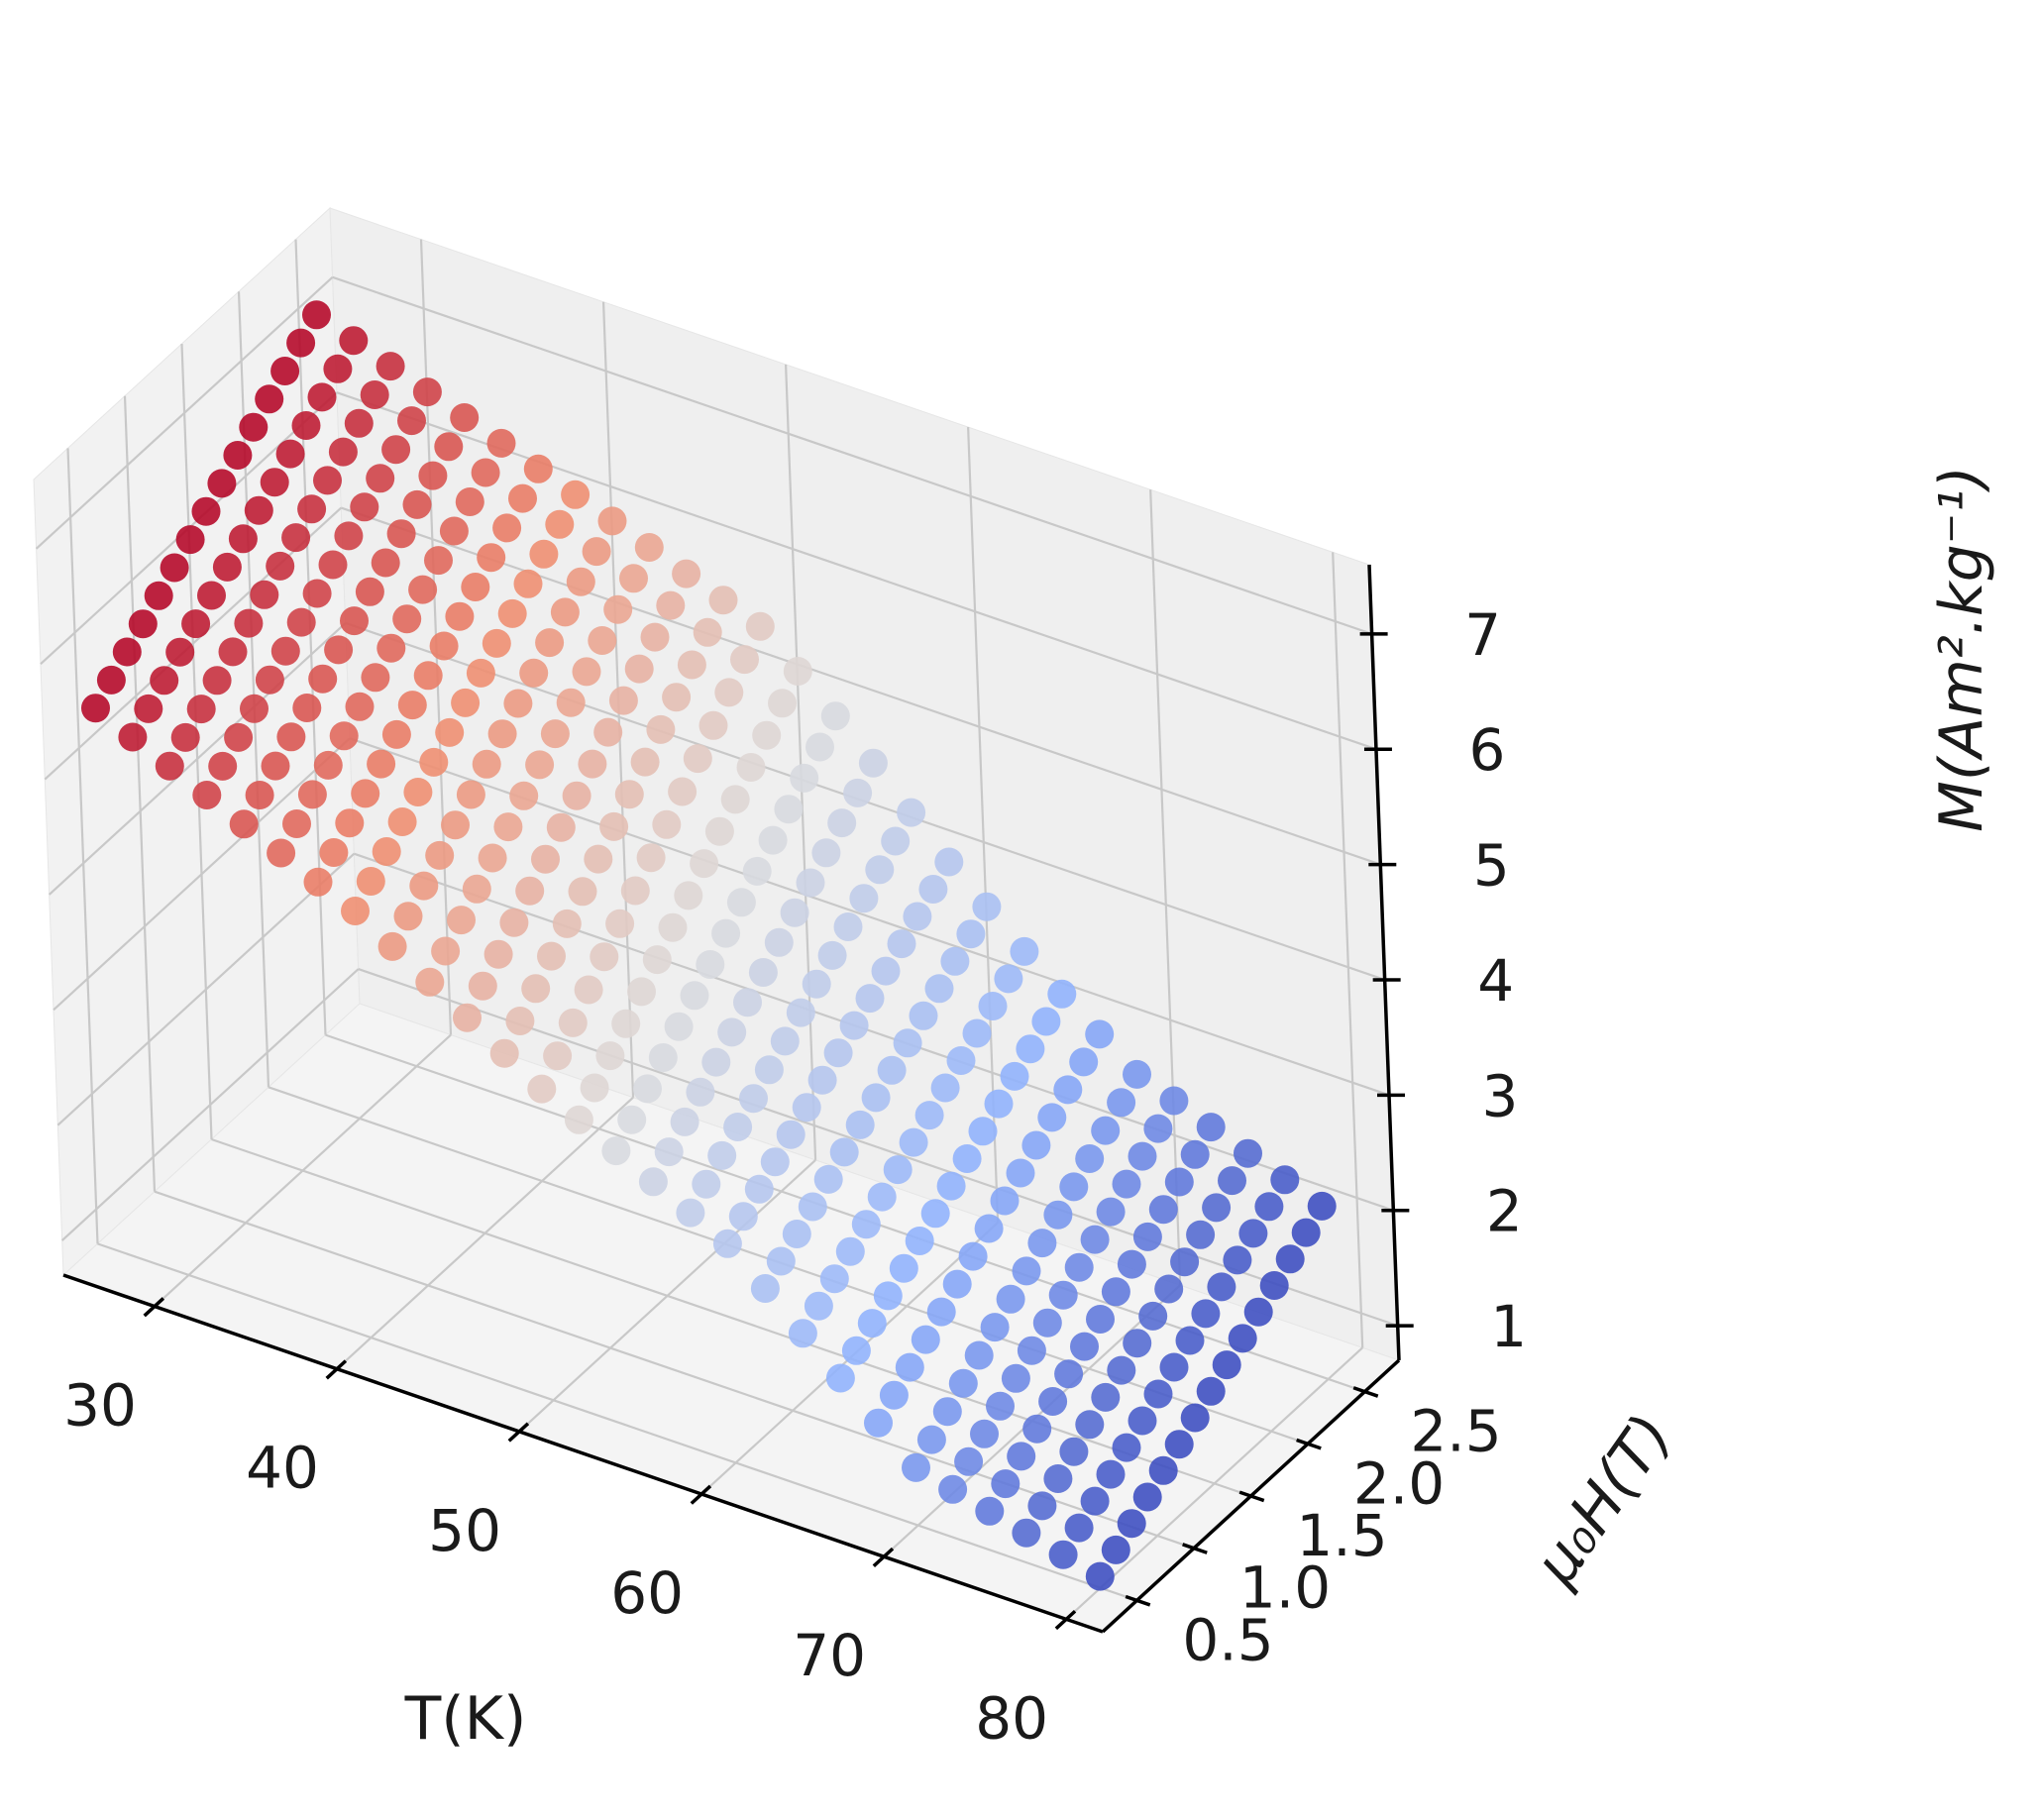 The height and width of the screenshot is (1820, 2041). Describe the element at coordinates (829, 1655) in the screenshot. I see `x-tick-label: 70` at that location.